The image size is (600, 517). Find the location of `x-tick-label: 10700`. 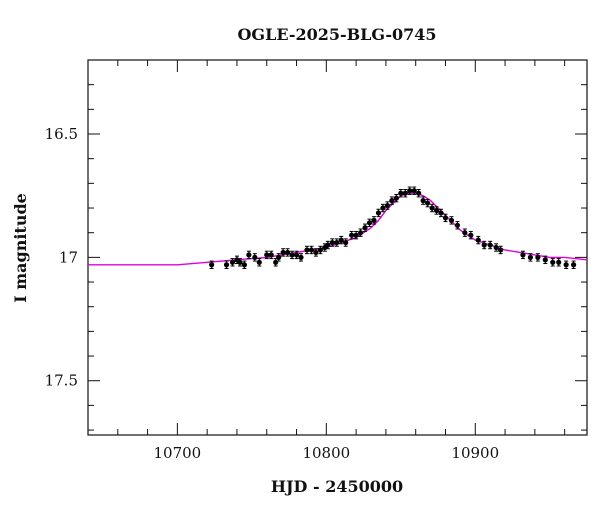

x-tick-label: 10700 is located at coordinates (178, 453).